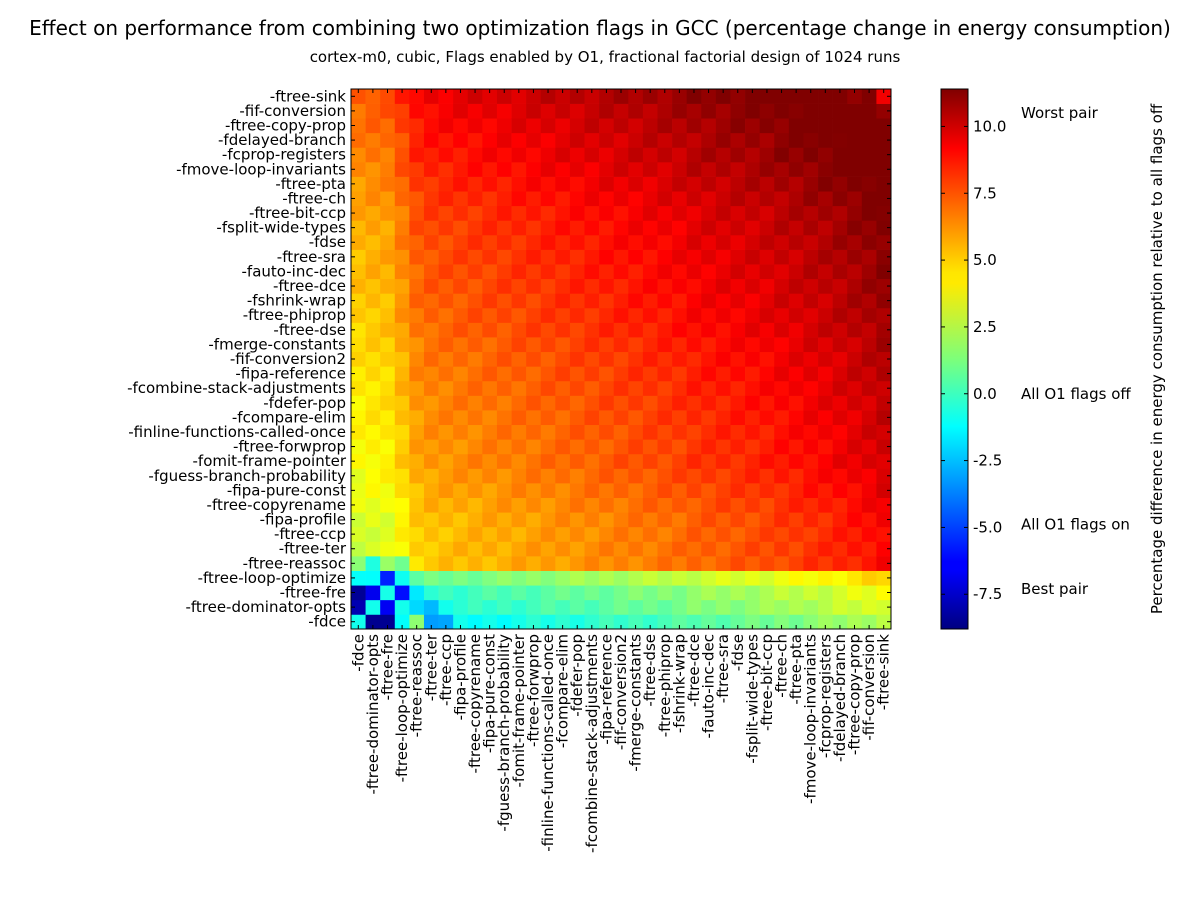 This screenshot has height=900, width=1200. What do you see at coordinates (636, 703) in the screenshot?
I see `x-tick-label: -fmerge-constants` at bounding box center [636, 703].